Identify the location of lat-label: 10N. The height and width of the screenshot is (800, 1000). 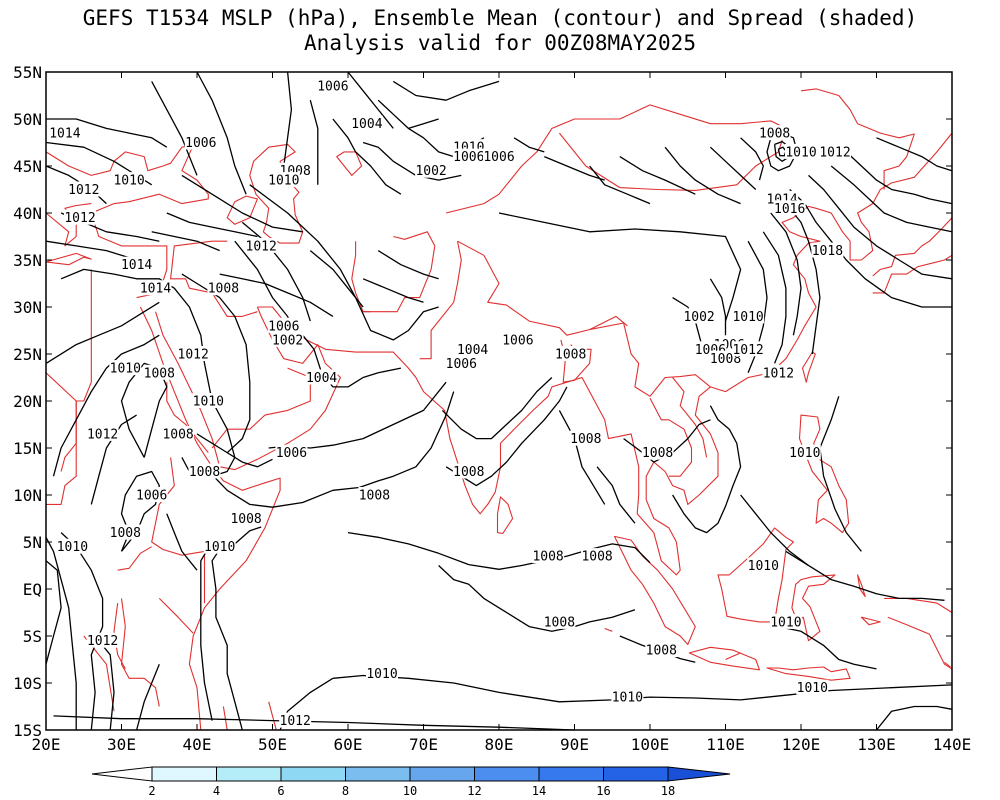
(27, 495).